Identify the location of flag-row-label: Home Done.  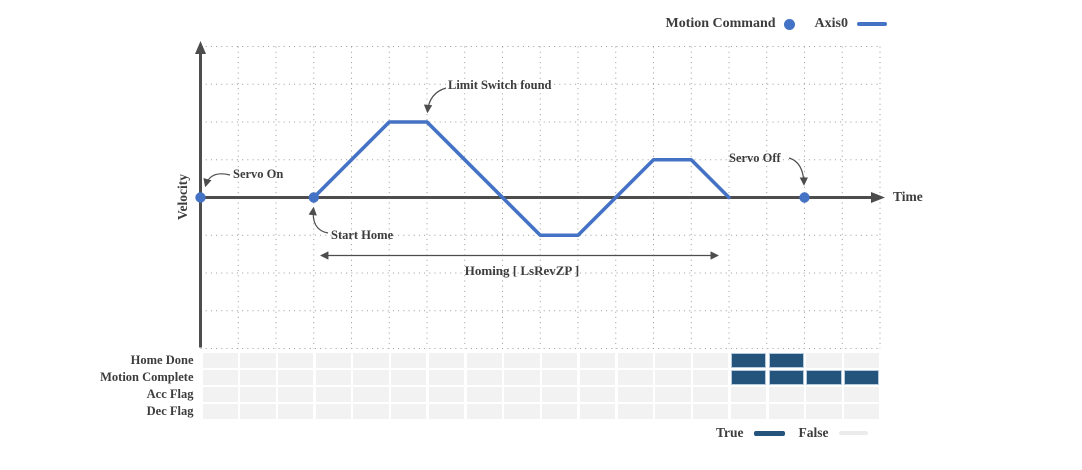
(162, 359).